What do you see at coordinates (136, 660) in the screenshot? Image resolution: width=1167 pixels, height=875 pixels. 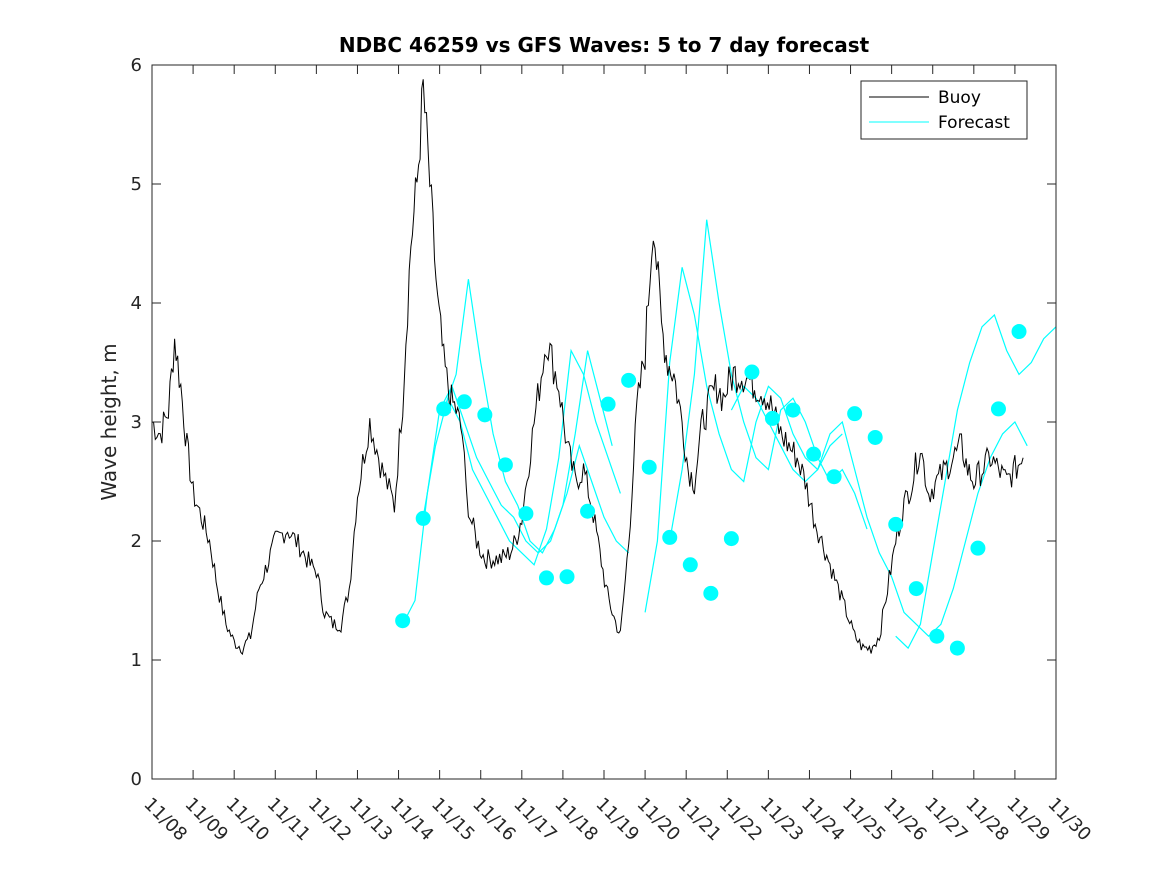 I see `y-tick-label: 1` at bounding box center [136, 660].